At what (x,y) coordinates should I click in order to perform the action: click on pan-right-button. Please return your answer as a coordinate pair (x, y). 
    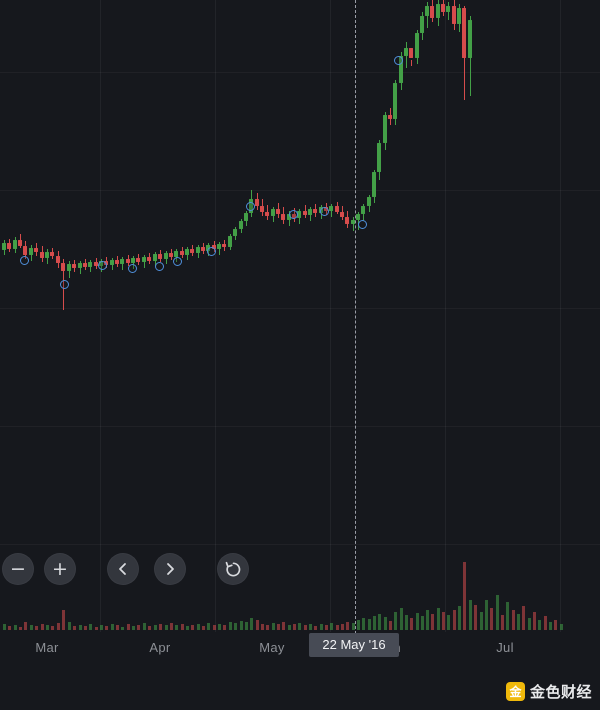
    Looking at the image, I should click on (170, 569).